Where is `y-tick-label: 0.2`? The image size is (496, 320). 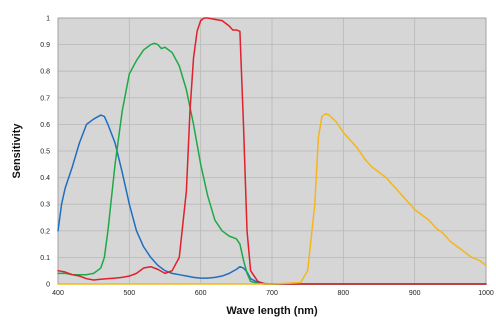
y-tick-label: 0.2 is located at coordinates (45, 231).